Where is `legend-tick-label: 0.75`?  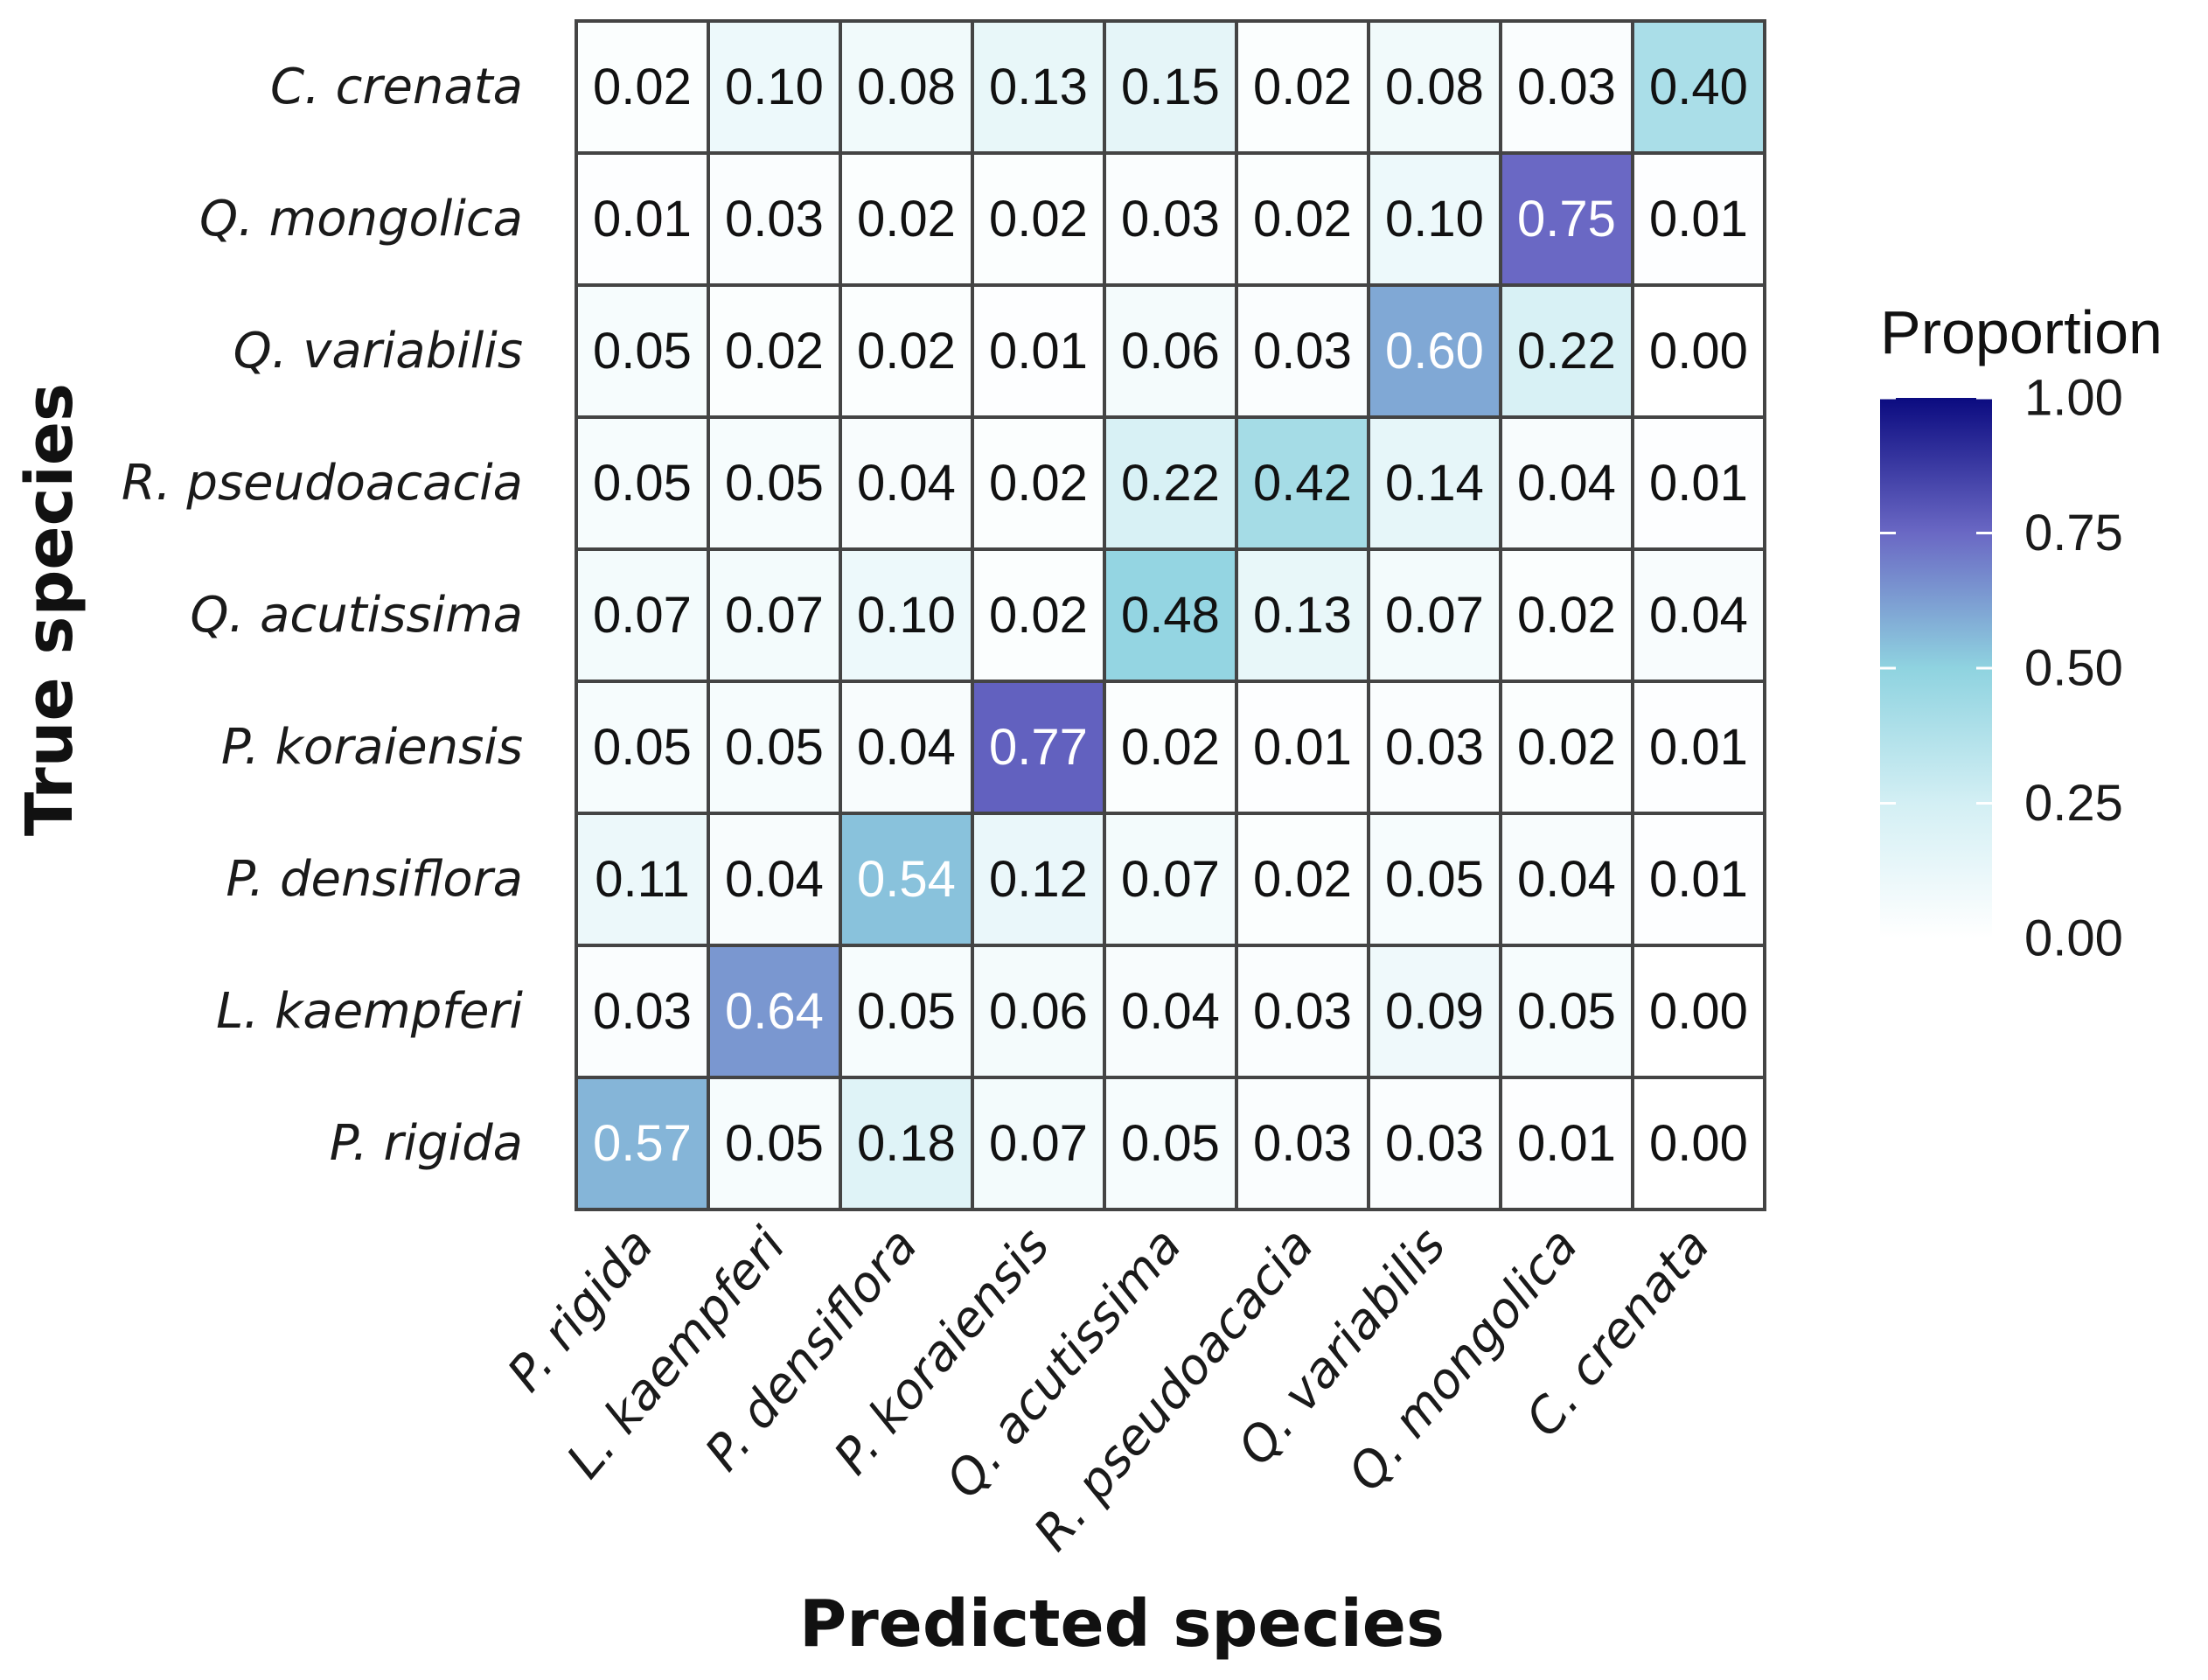
legend-tick-label: 0.75 is located at coordinates (2073, 533).